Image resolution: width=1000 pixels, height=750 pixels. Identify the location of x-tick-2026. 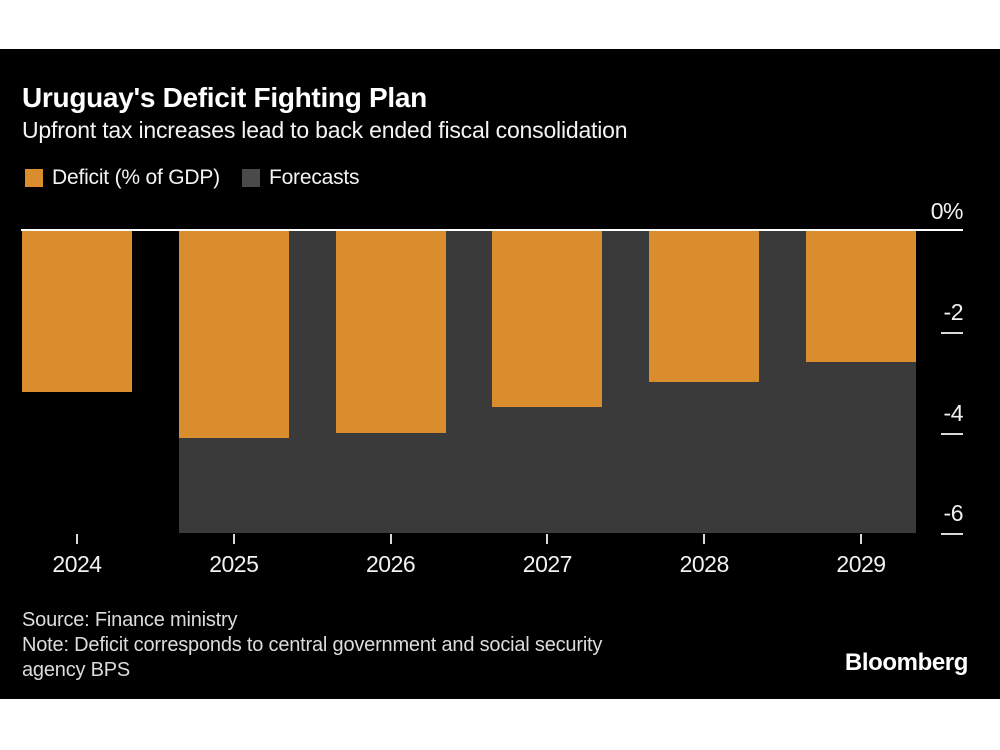
(390, 539).